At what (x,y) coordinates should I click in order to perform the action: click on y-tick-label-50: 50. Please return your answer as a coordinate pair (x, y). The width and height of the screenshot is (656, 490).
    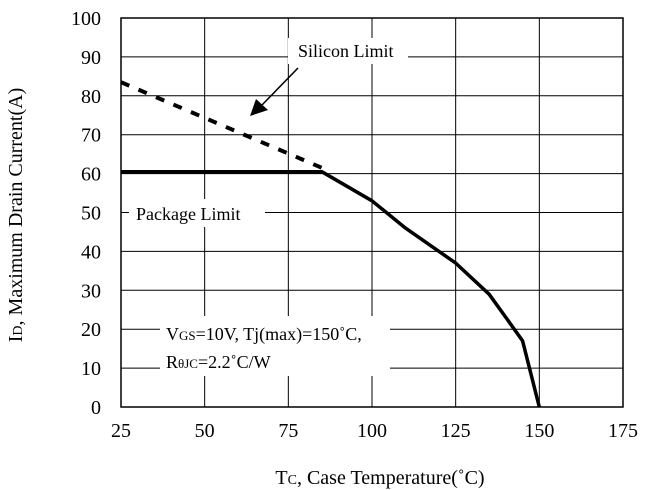
    Looking at the image, I should click on (91, 214).